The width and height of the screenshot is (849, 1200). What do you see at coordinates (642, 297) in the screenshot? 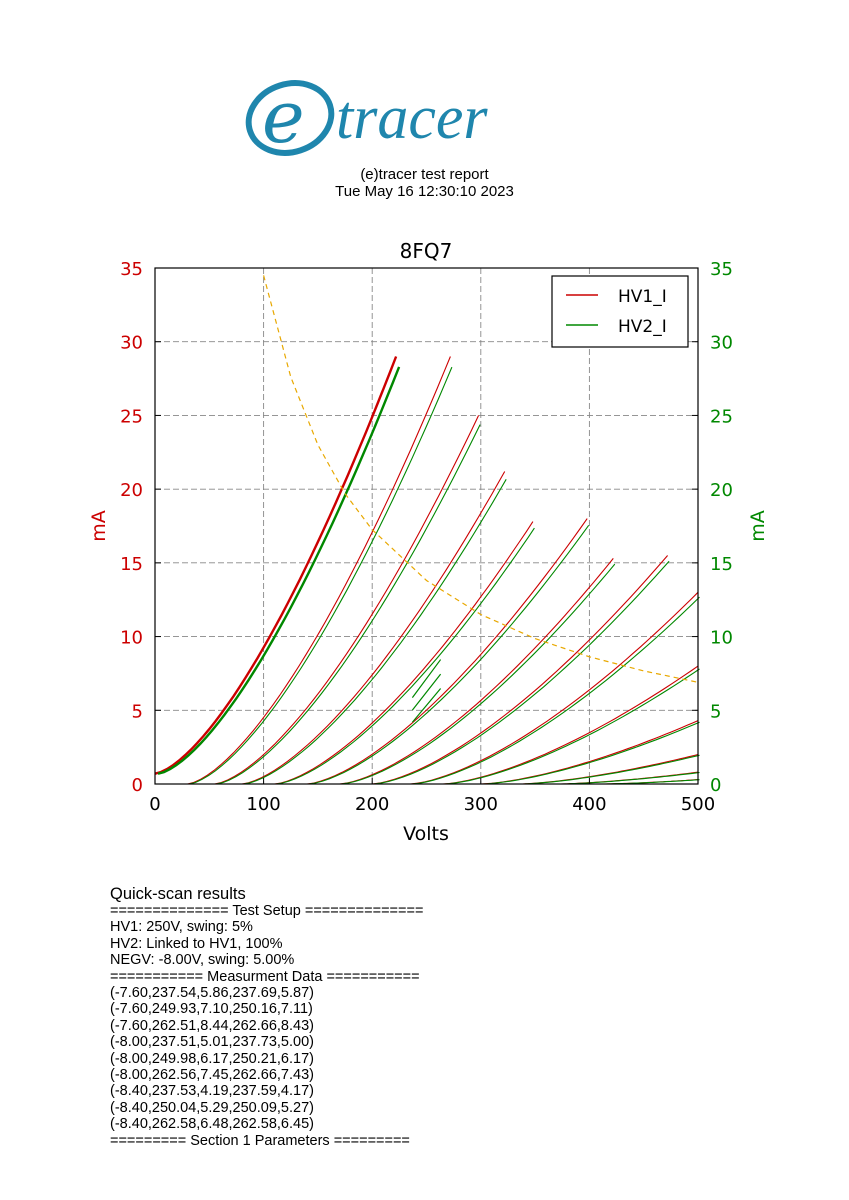
I see `legend-label-hv1: HV1_I` at bounding box center [642, 297].